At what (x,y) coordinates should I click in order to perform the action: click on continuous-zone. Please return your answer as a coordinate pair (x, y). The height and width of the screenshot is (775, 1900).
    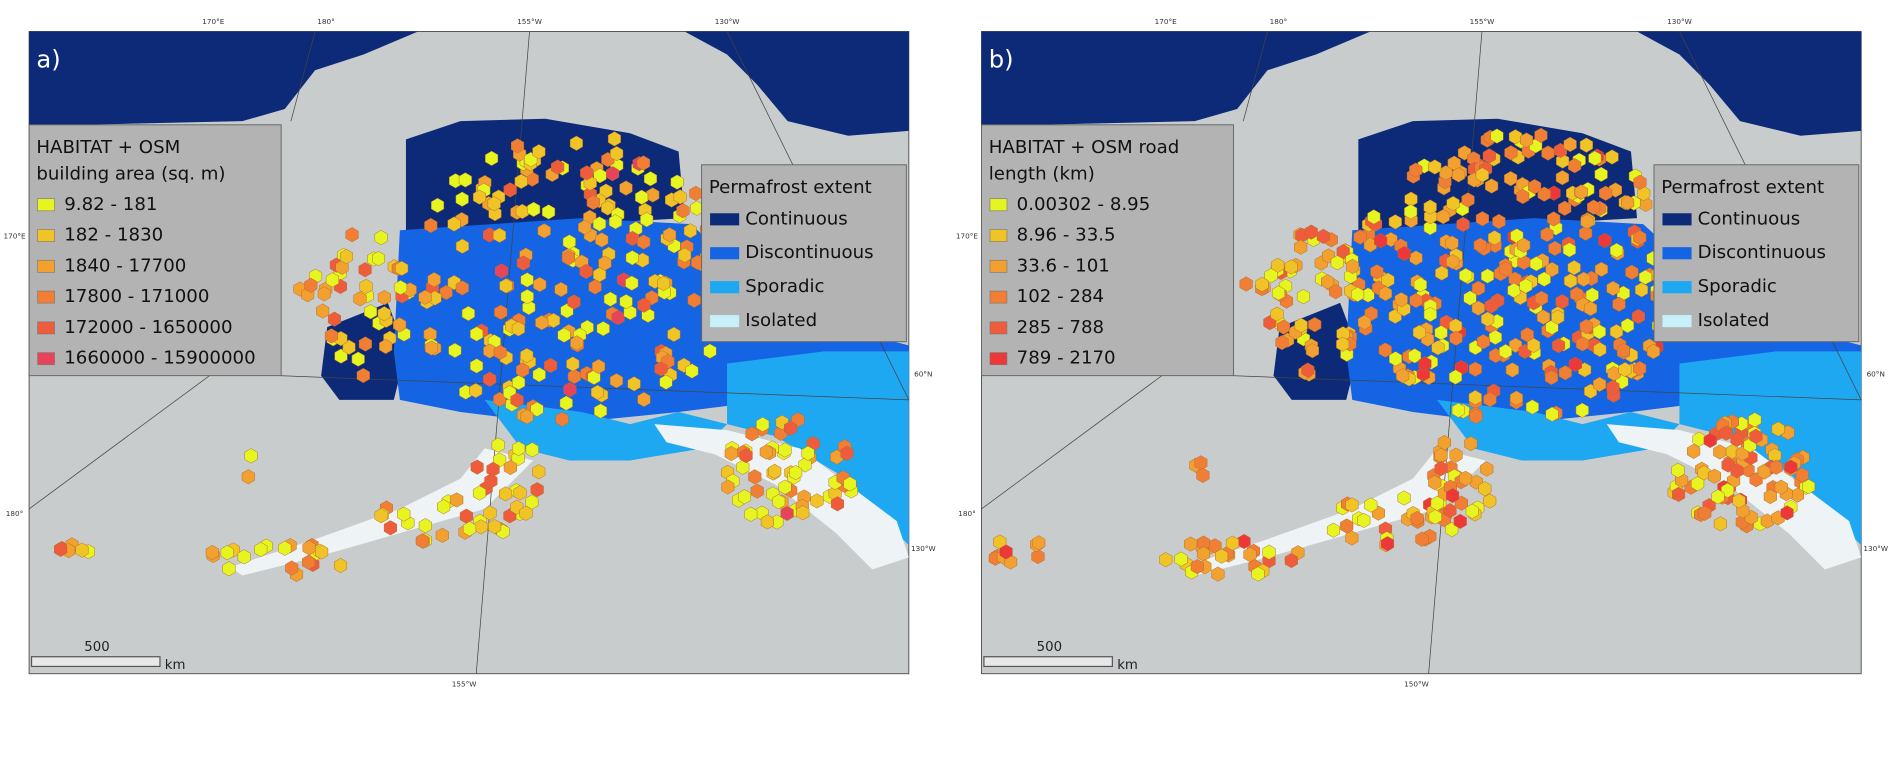
    Looking at the image, I should click on (1176, 79).